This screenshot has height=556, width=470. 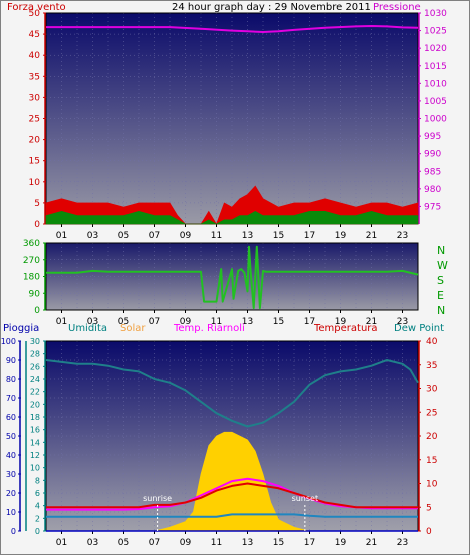 I want to click on series-wind-average, so click(x=232, y=217).